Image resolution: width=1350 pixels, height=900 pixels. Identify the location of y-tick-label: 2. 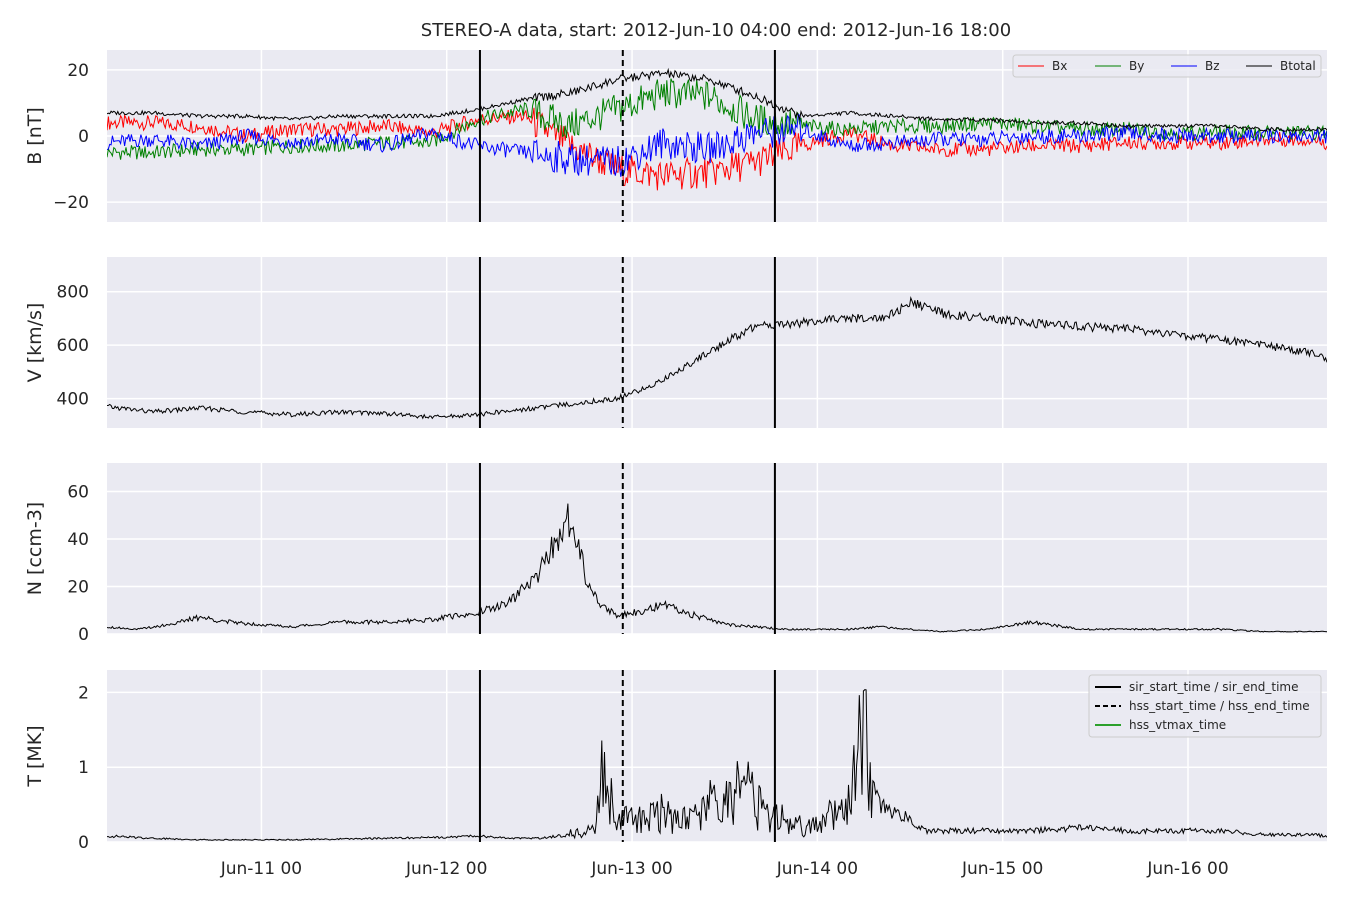
(83, 693).